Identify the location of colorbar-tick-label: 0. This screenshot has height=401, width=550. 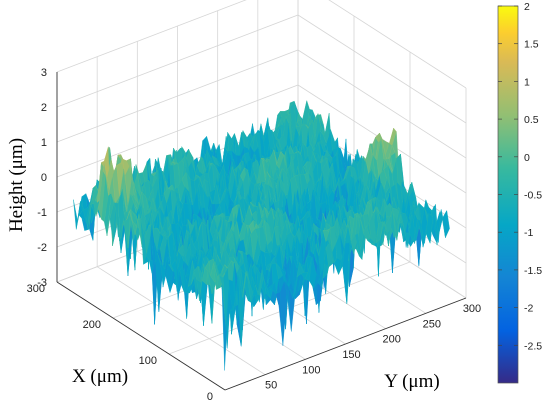
(527, 158).